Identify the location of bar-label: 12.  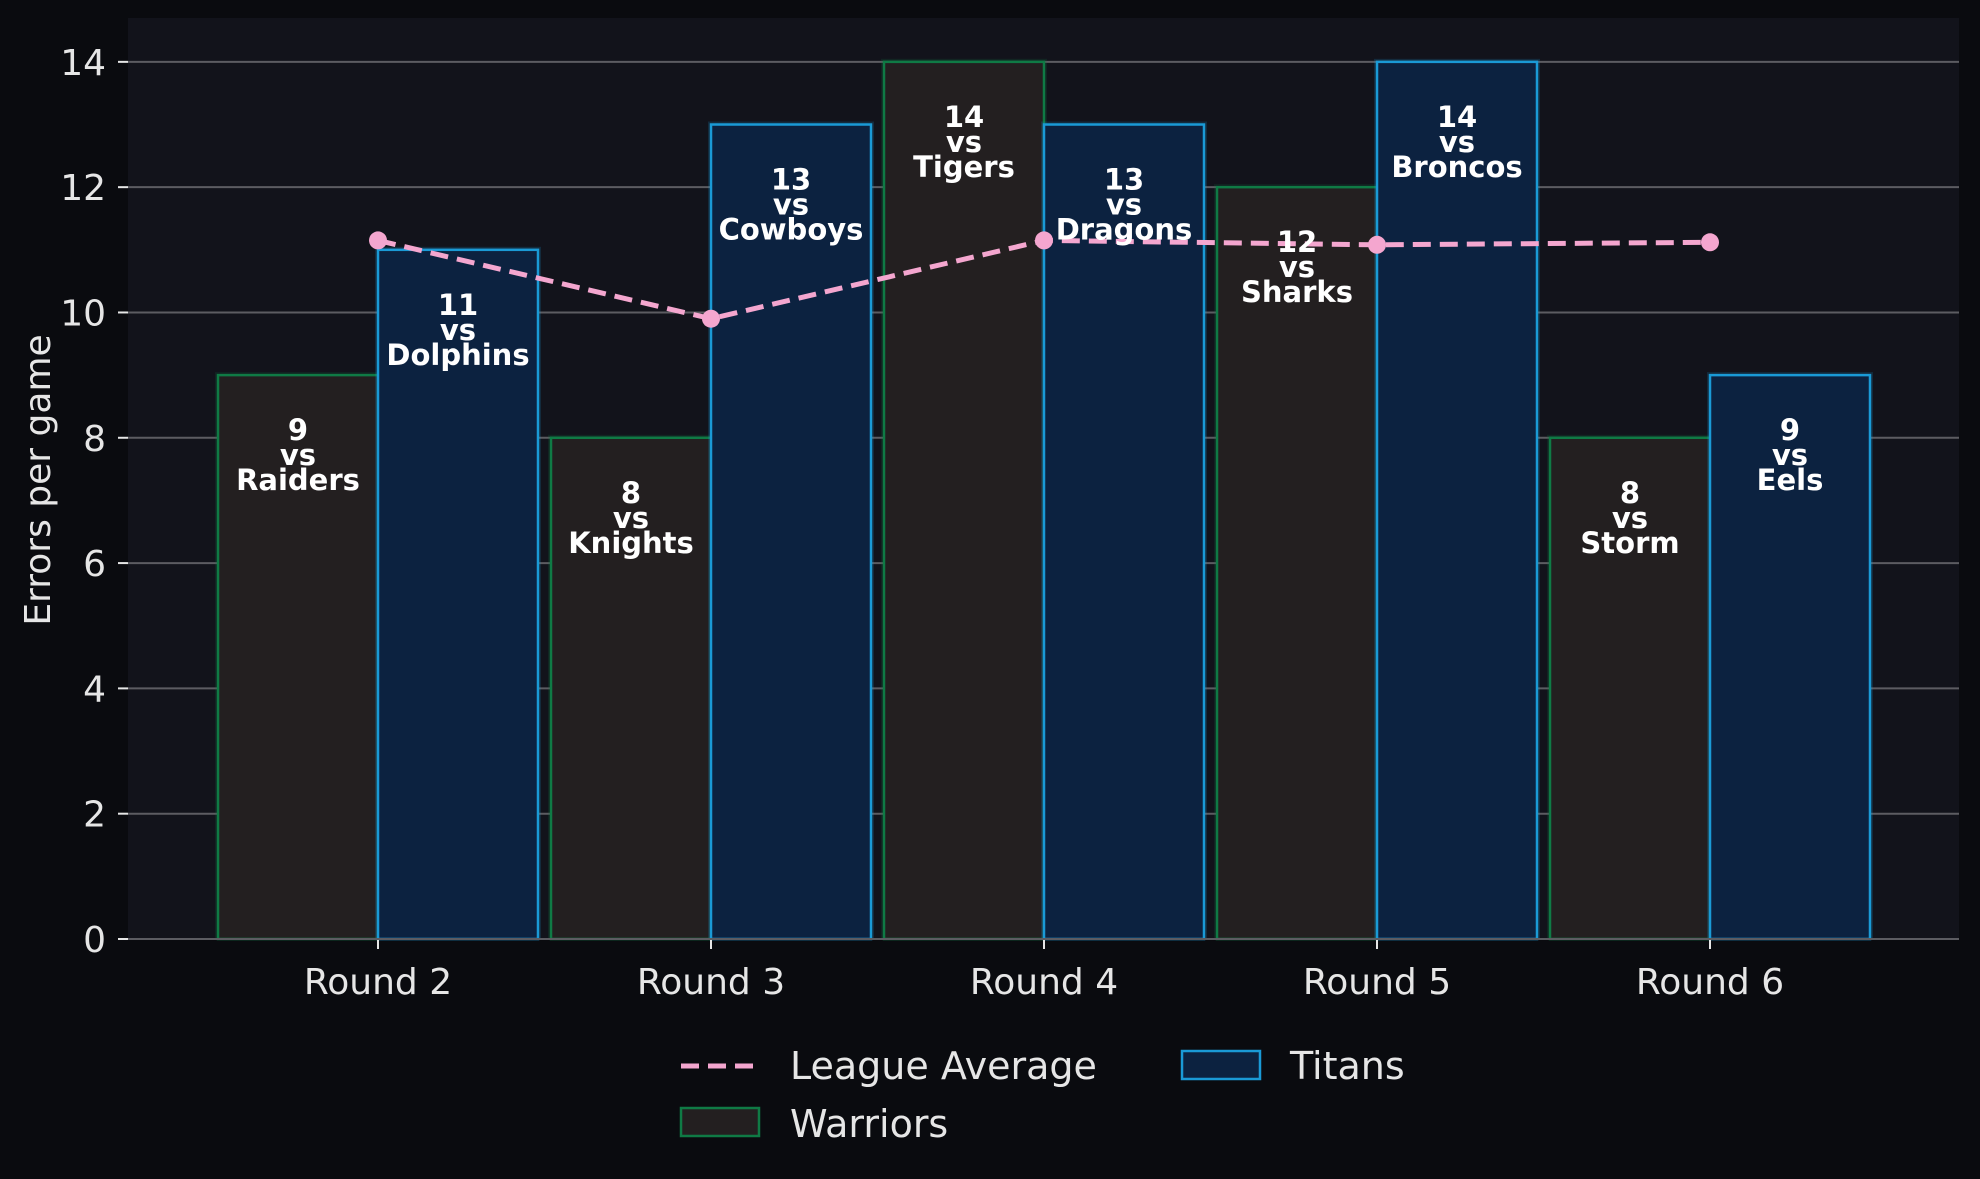
(1297, 242).